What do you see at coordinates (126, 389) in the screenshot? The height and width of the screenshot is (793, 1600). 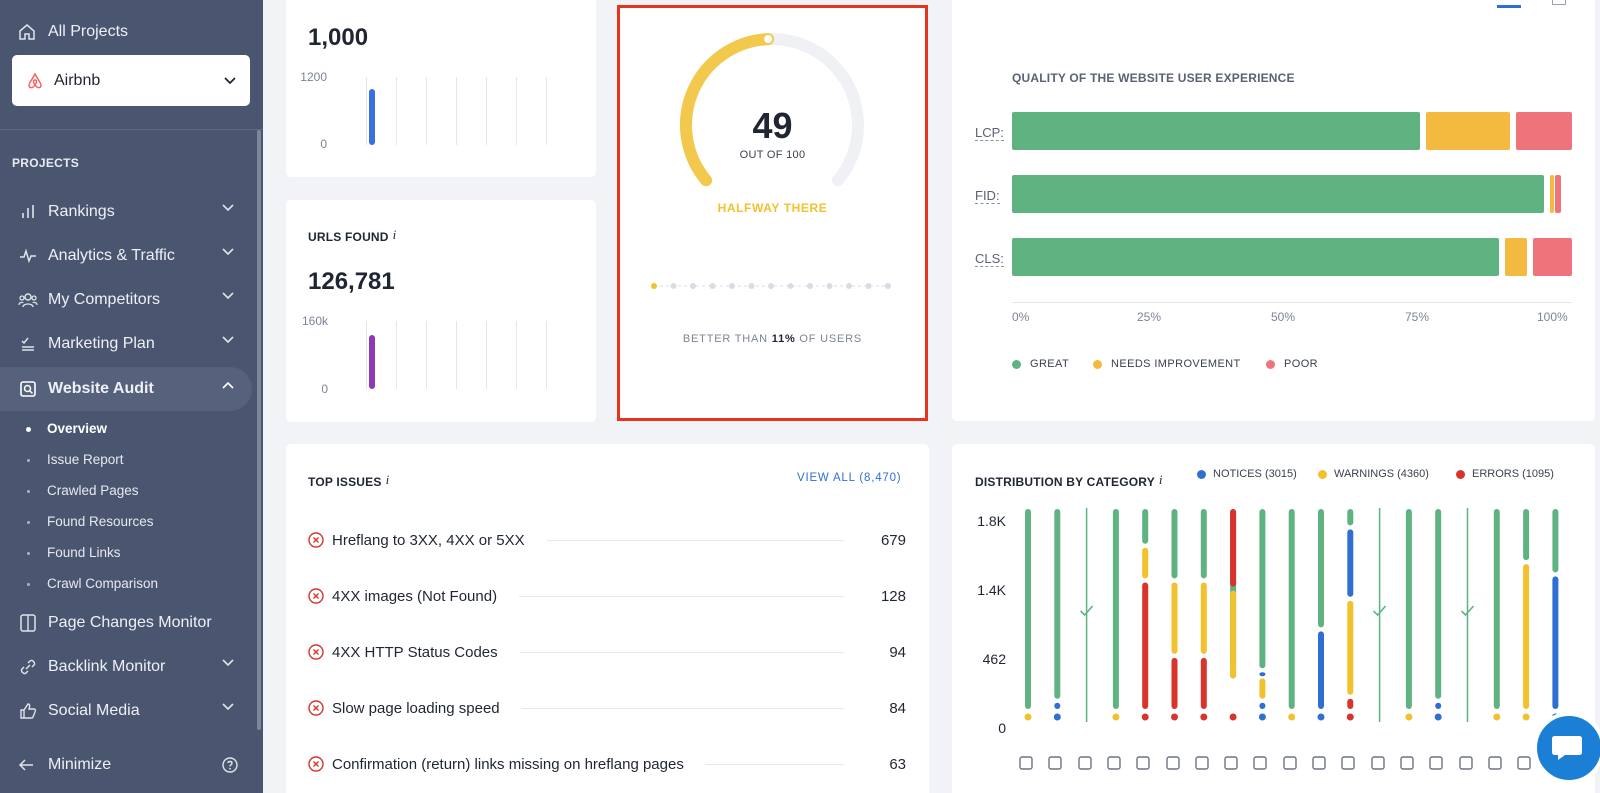 I see `nav-website-audit: Website Audit` at bounding box center [126, 389].